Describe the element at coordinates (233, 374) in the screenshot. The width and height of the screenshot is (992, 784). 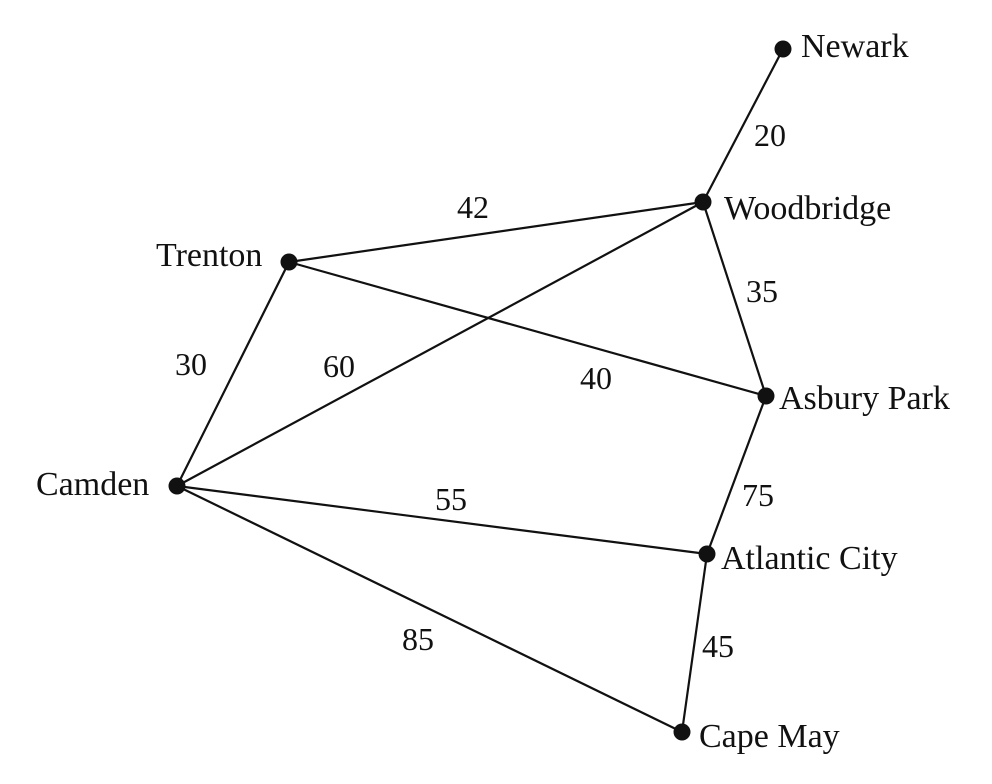
I see `edge-trenton-camden` at that location.